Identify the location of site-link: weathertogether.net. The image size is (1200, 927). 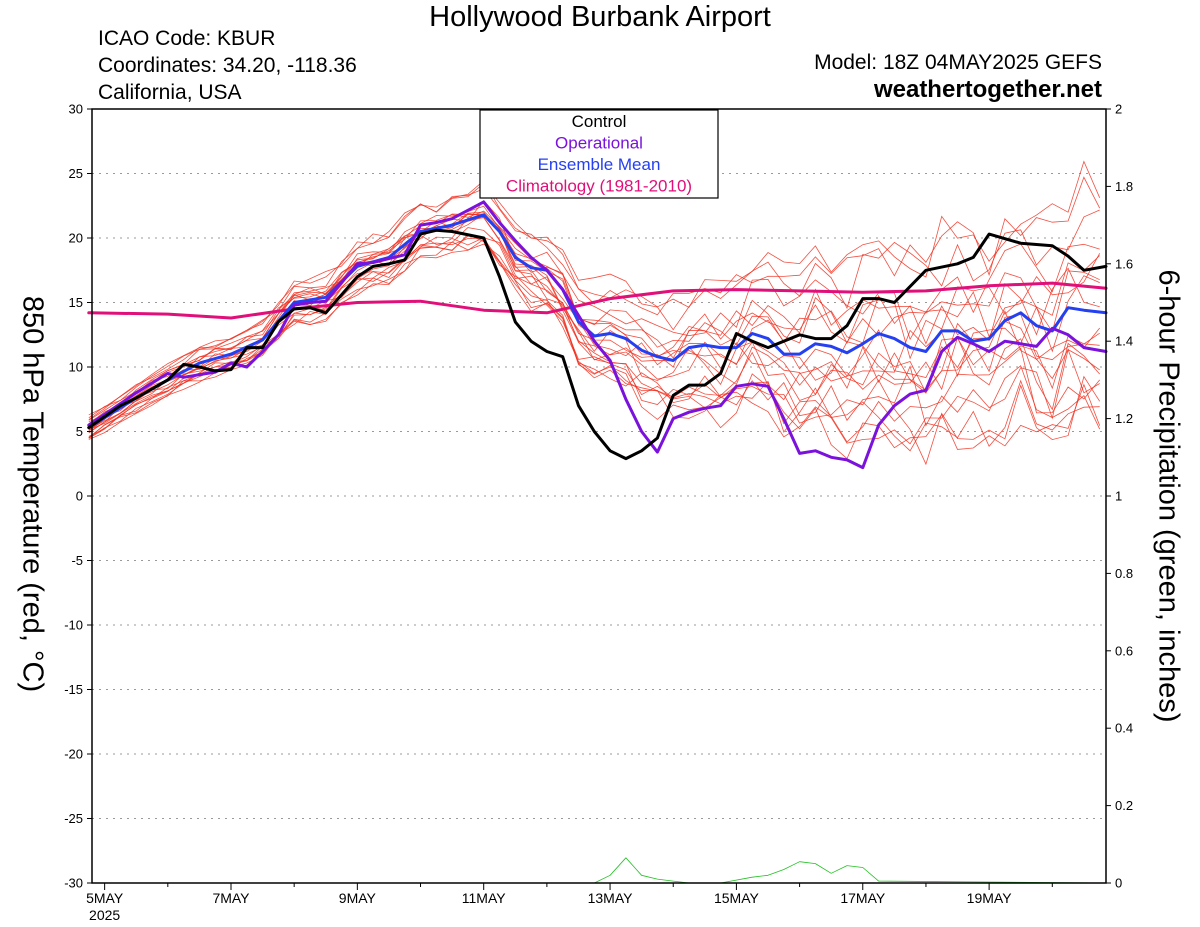
(987, 89).